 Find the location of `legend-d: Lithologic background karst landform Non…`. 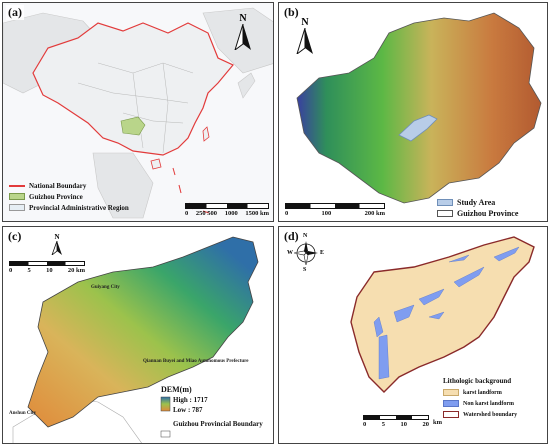

legend-d: Lithologic background karst landform Non… is located at coordinates (480, 398).